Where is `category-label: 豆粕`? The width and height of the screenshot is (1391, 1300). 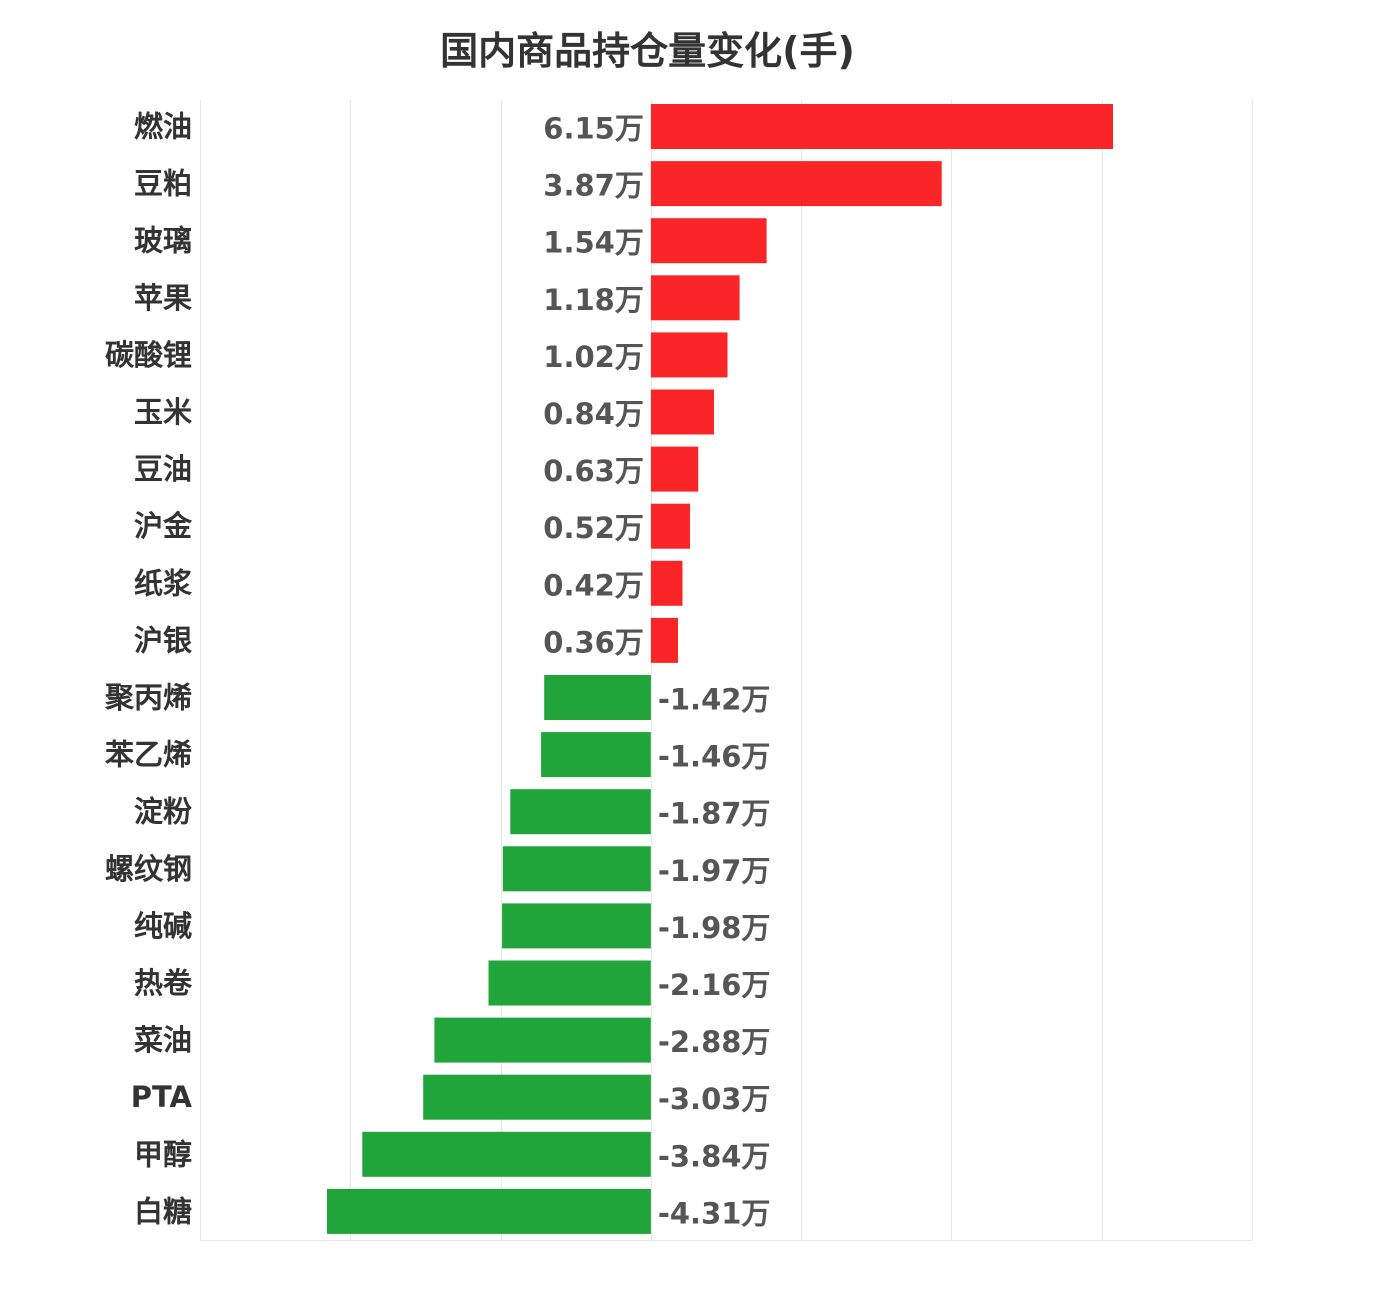 category-label: 豆粕 is located at coordinates (163, 184).